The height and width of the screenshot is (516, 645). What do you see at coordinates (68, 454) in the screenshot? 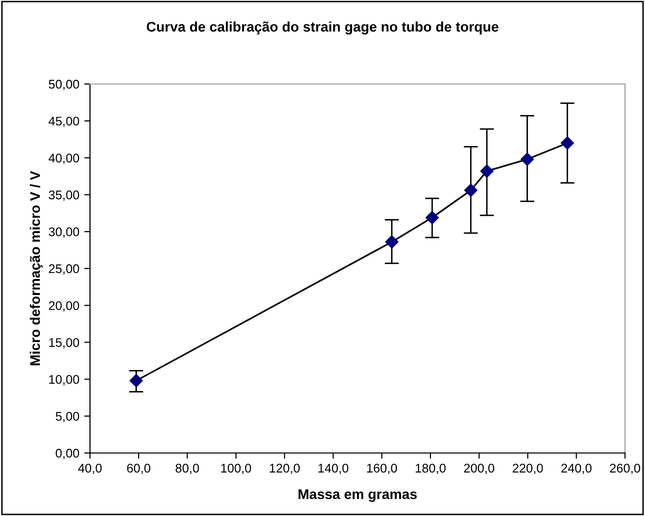
I see `y-tick-label: 0,00` at bounding box center [68, 454].